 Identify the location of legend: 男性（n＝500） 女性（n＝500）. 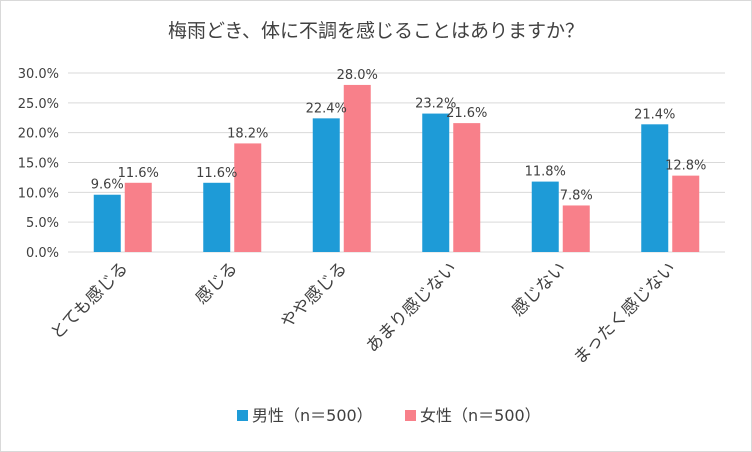
(389, 415).